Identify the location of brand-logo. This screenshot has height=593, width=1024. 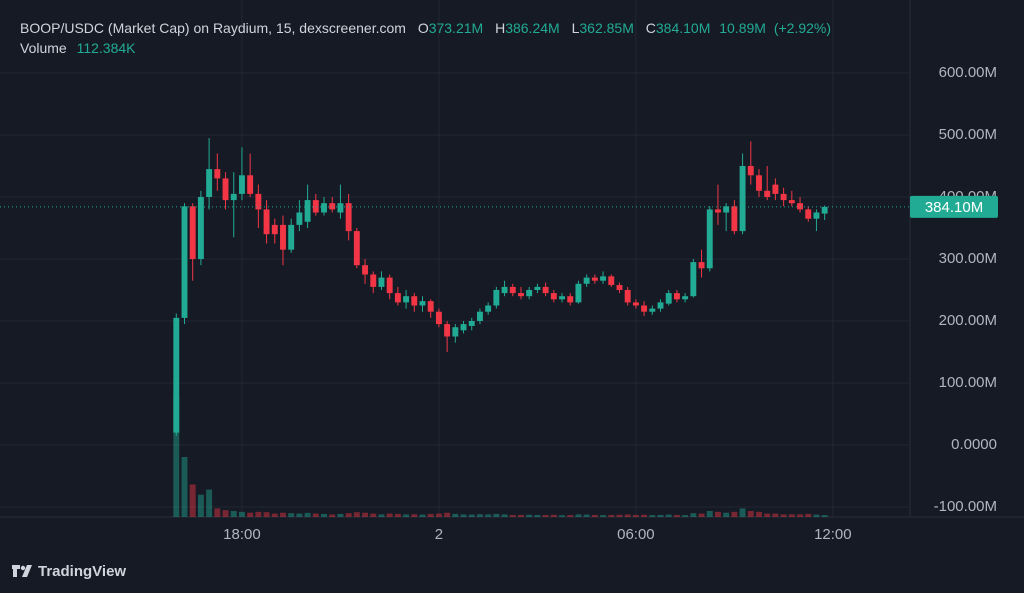
(22, 570).